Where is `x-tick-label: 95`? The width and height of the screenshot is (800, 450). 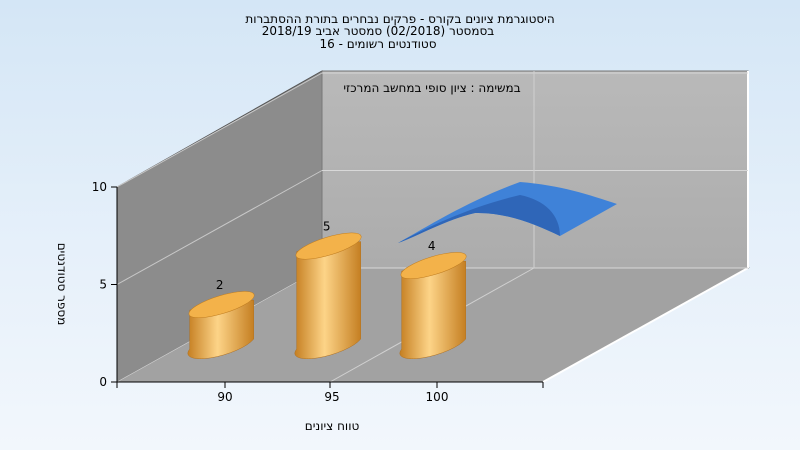
x-tick-label: 95 is located at coordinates (331, 397).